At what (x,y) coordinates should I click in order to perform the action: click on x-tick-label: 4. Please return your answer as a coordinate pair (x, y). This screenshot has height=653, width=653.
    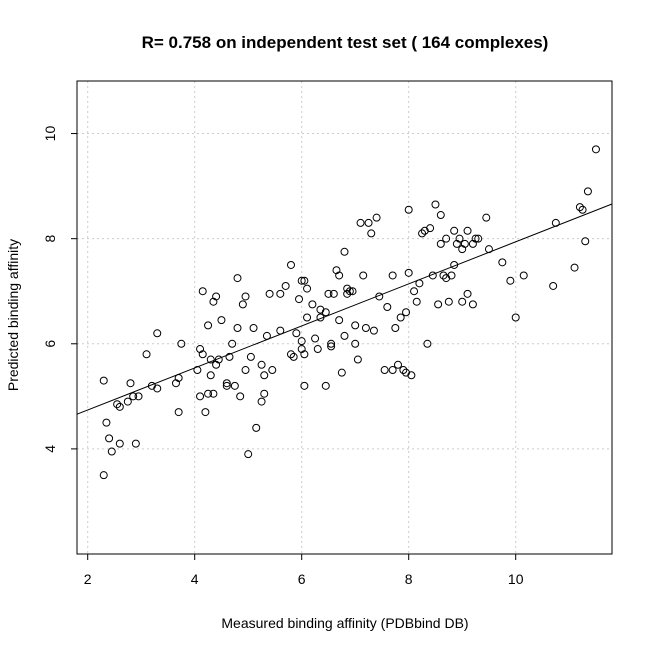
    Looking at the image, I should click on (195, 579).